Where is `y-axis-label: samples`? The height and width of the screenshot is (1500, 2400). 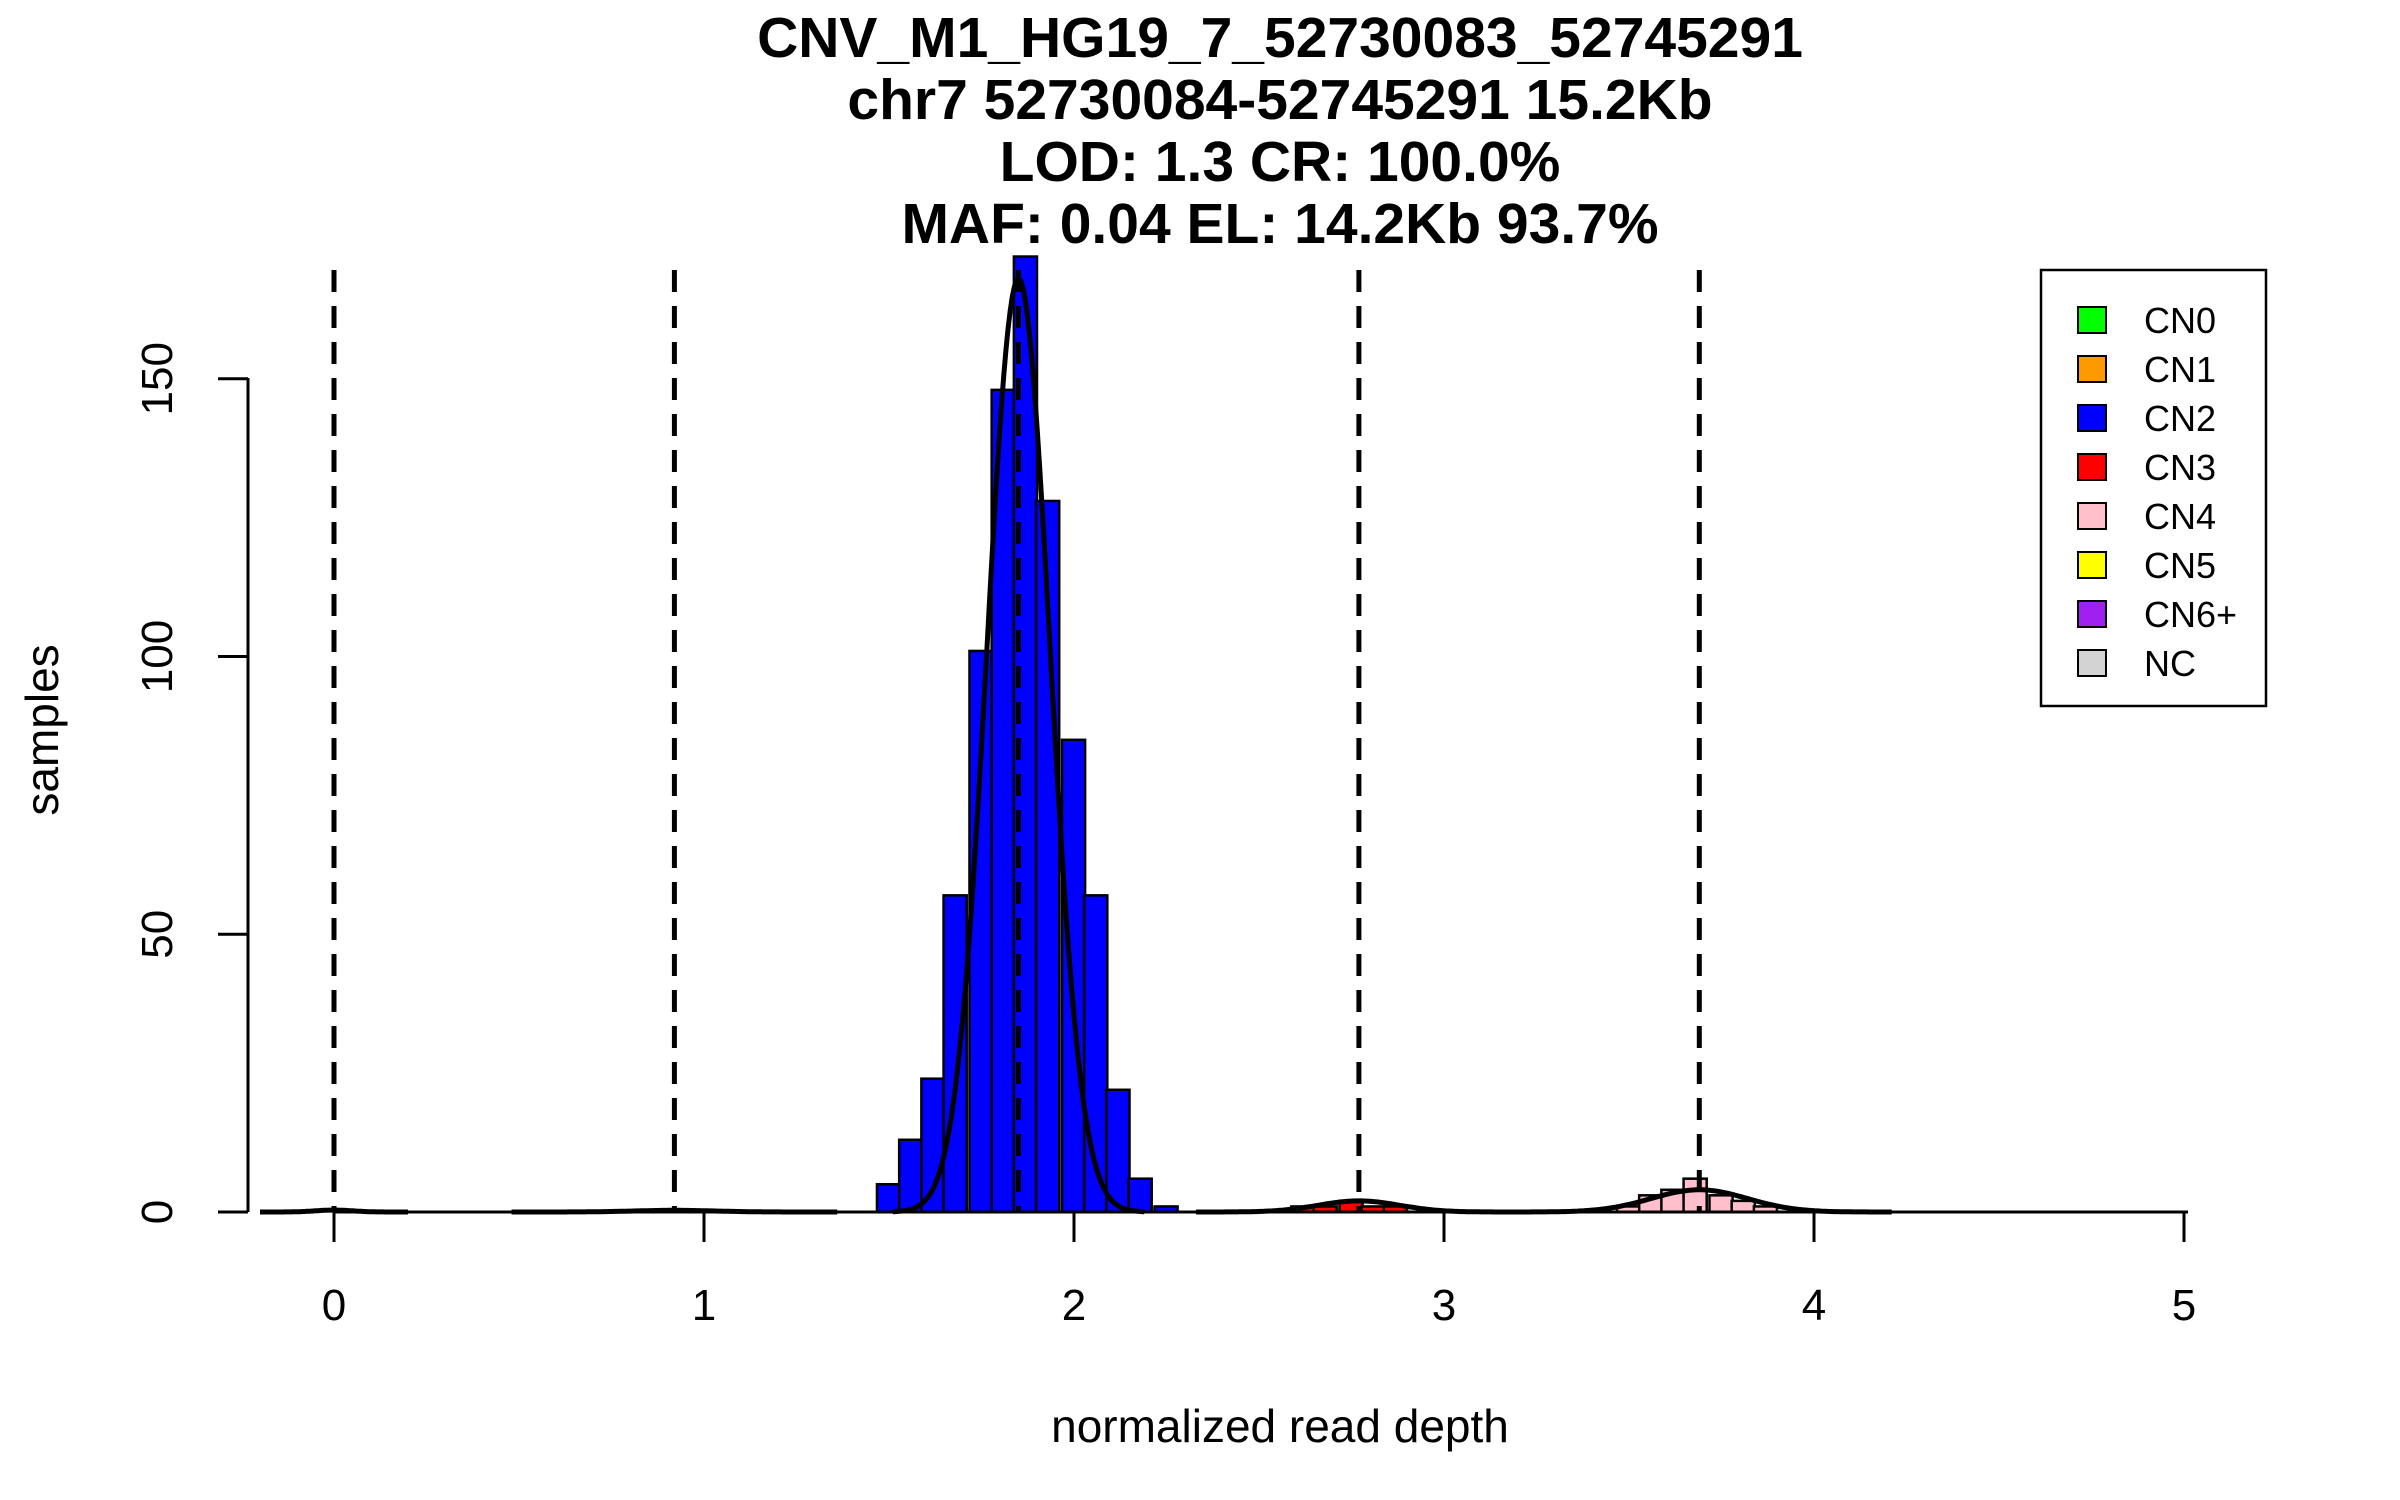
y-axis-label: samples is located at coordinates (42, 729).